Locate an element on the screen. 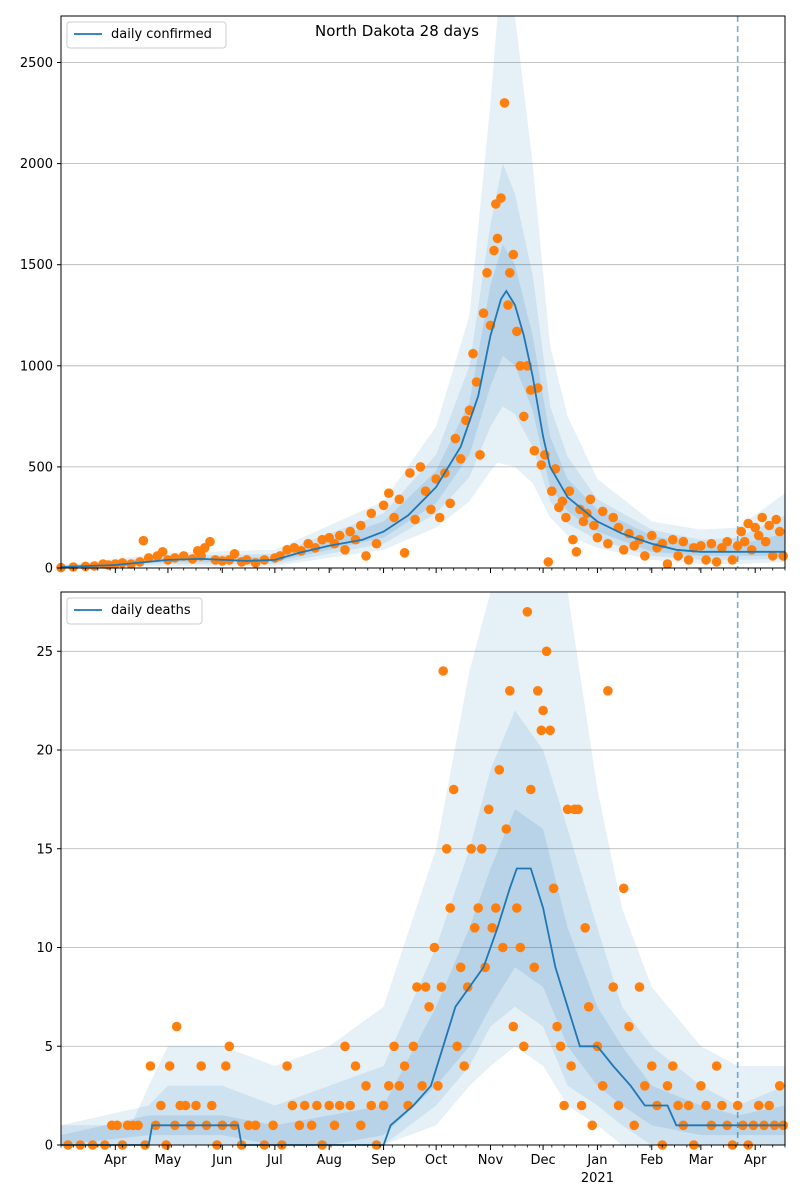 This screenshot has height=1200, width=800. x-tick-label: May is located at coordinates (167, 1160).